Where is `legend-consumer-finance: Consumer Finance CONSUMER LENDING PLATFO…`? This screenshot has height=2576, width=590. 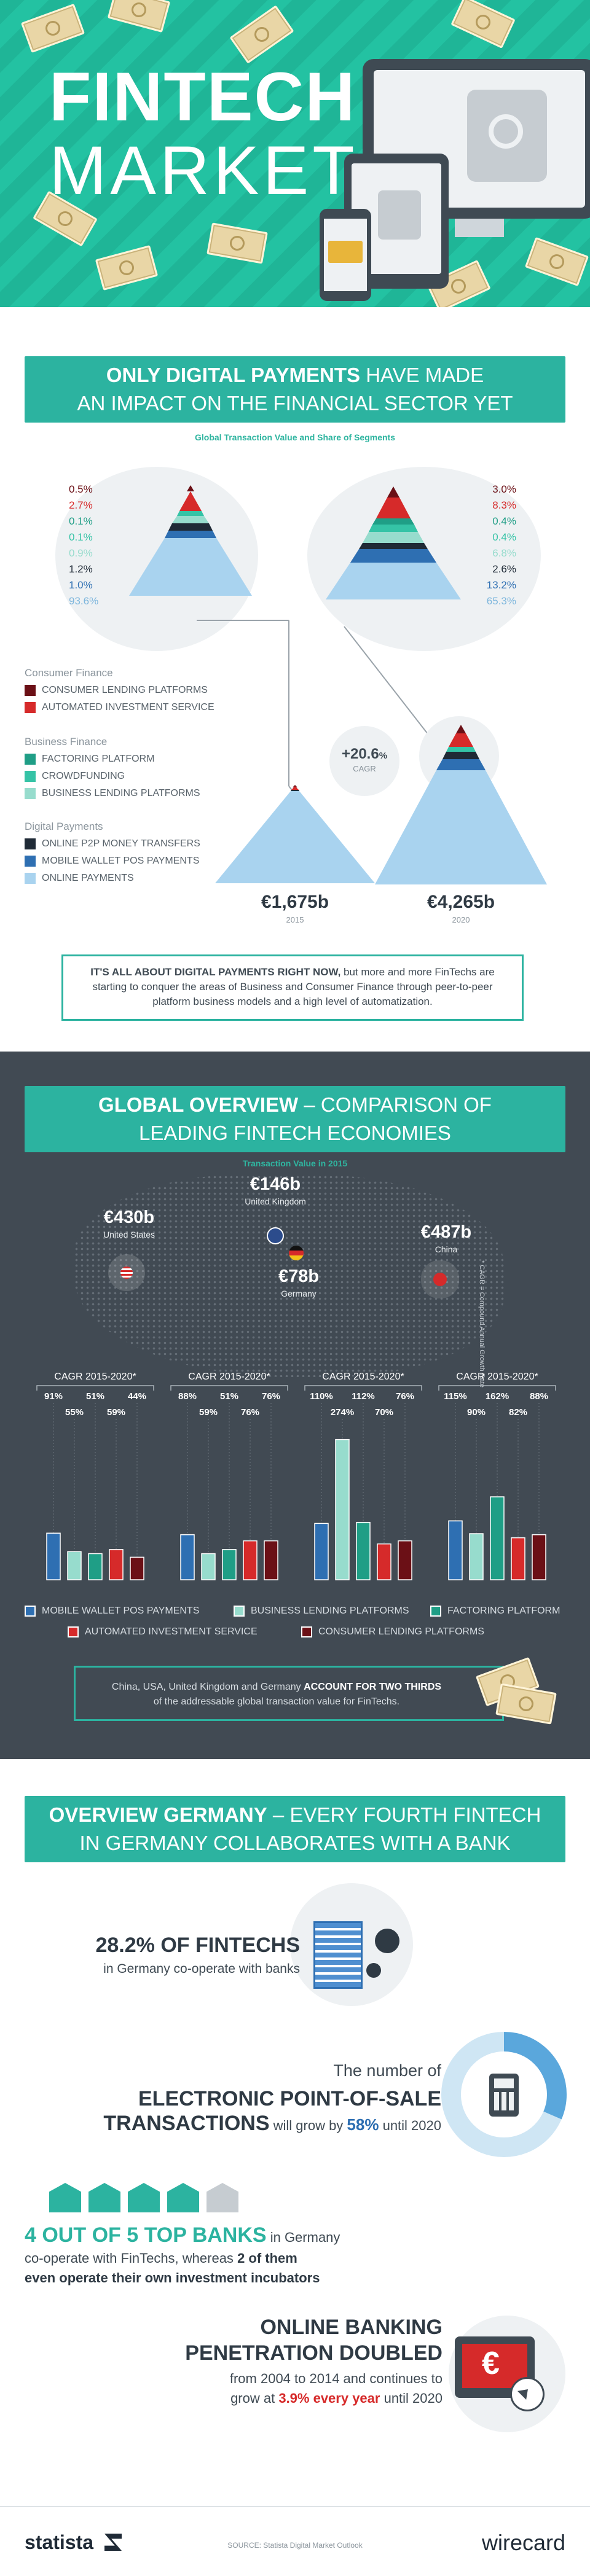 legend-consumer-finance: Consumer Finance CONSUMER LENDING PLATFO… is located at coordinates (120, 691).